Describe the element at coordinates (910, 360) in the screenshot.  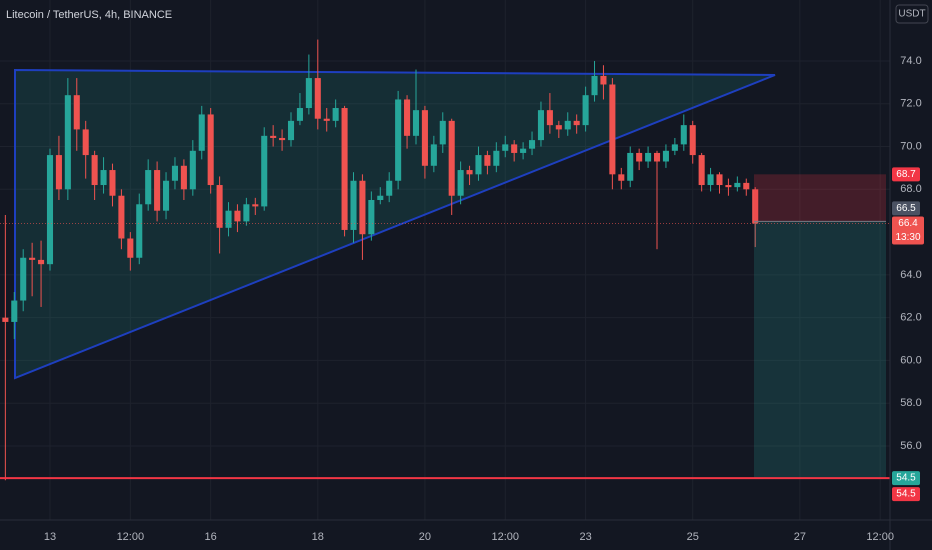
I see `y-tick-label: 60.0` at that location.